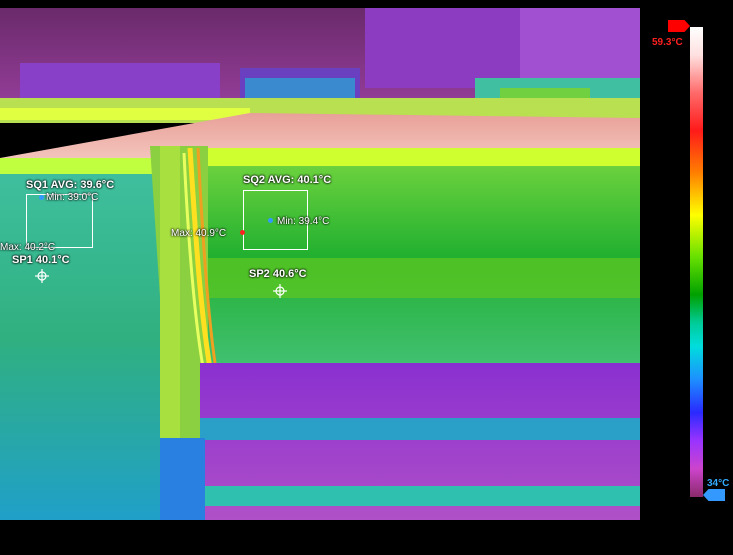 The width and height of the screenshot is (733, 555). What do you see at coordinates (278, 274) in the screenshot?
I see `sp2-label: SP2 40.6°C` at bounding box center [278, 274].